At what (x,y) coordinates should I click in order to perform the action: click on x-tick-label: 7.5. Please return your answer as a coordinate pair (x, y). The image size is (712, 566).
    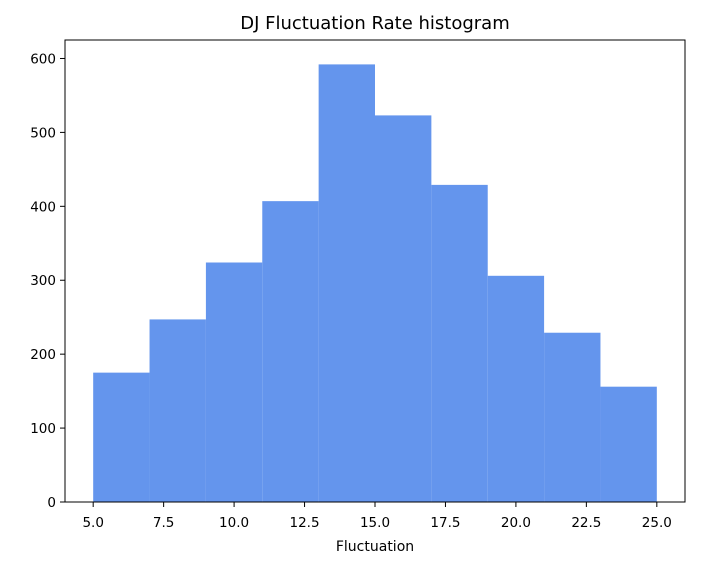
    Looking at the image, I should click on (163, 523).